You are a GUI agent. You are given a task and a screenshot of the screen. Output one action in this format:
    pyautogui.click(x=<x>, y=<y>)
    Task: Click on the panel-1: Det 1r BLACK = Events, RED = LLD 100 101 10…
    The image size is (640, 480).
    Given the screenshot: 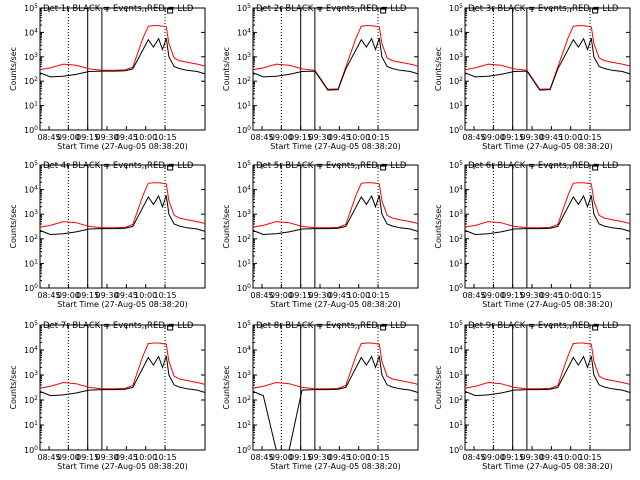 What is the action you would take?
    pyautogui.click(x=107, y=77)
    